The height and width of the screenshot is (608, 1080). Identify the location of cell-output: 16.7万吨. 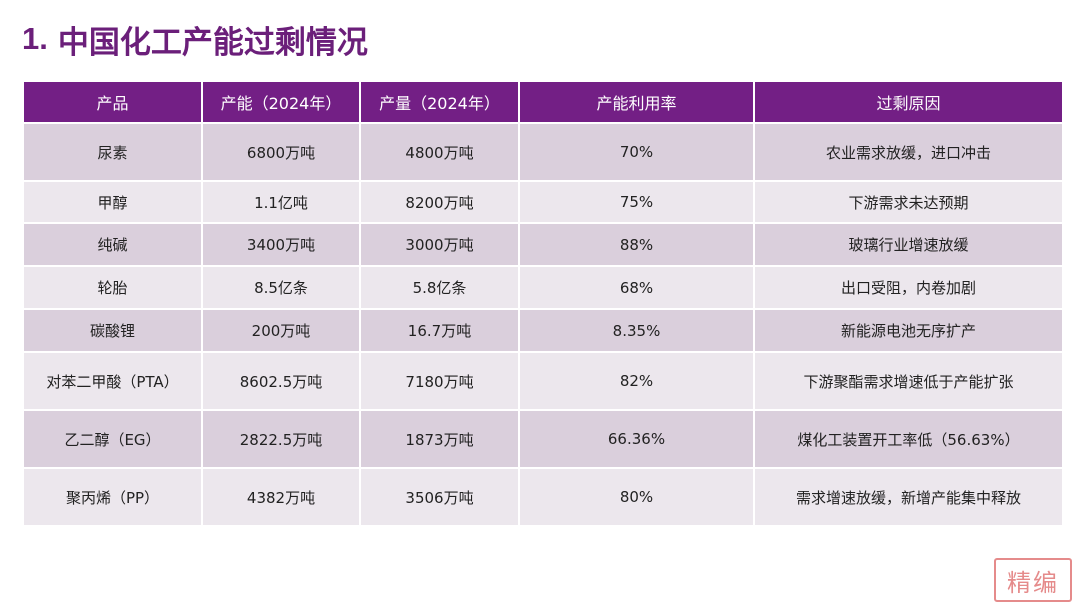
(439, 330).